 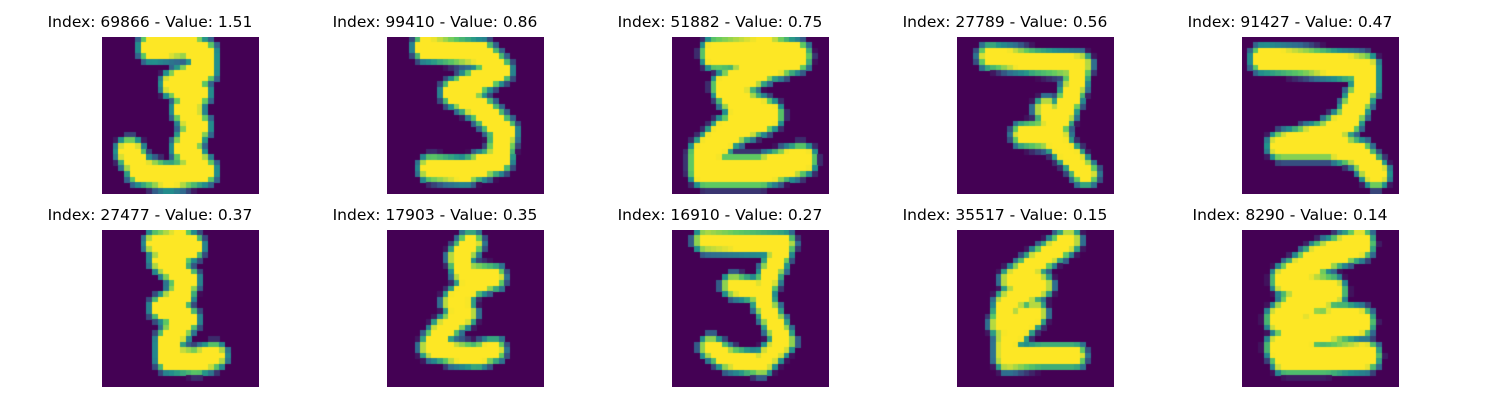 What do you see at coordinates (435, 215) in the screenshot?
I see `panel-title: Index: 17903 - Value: 0.35` at bounding box center [435, 215].